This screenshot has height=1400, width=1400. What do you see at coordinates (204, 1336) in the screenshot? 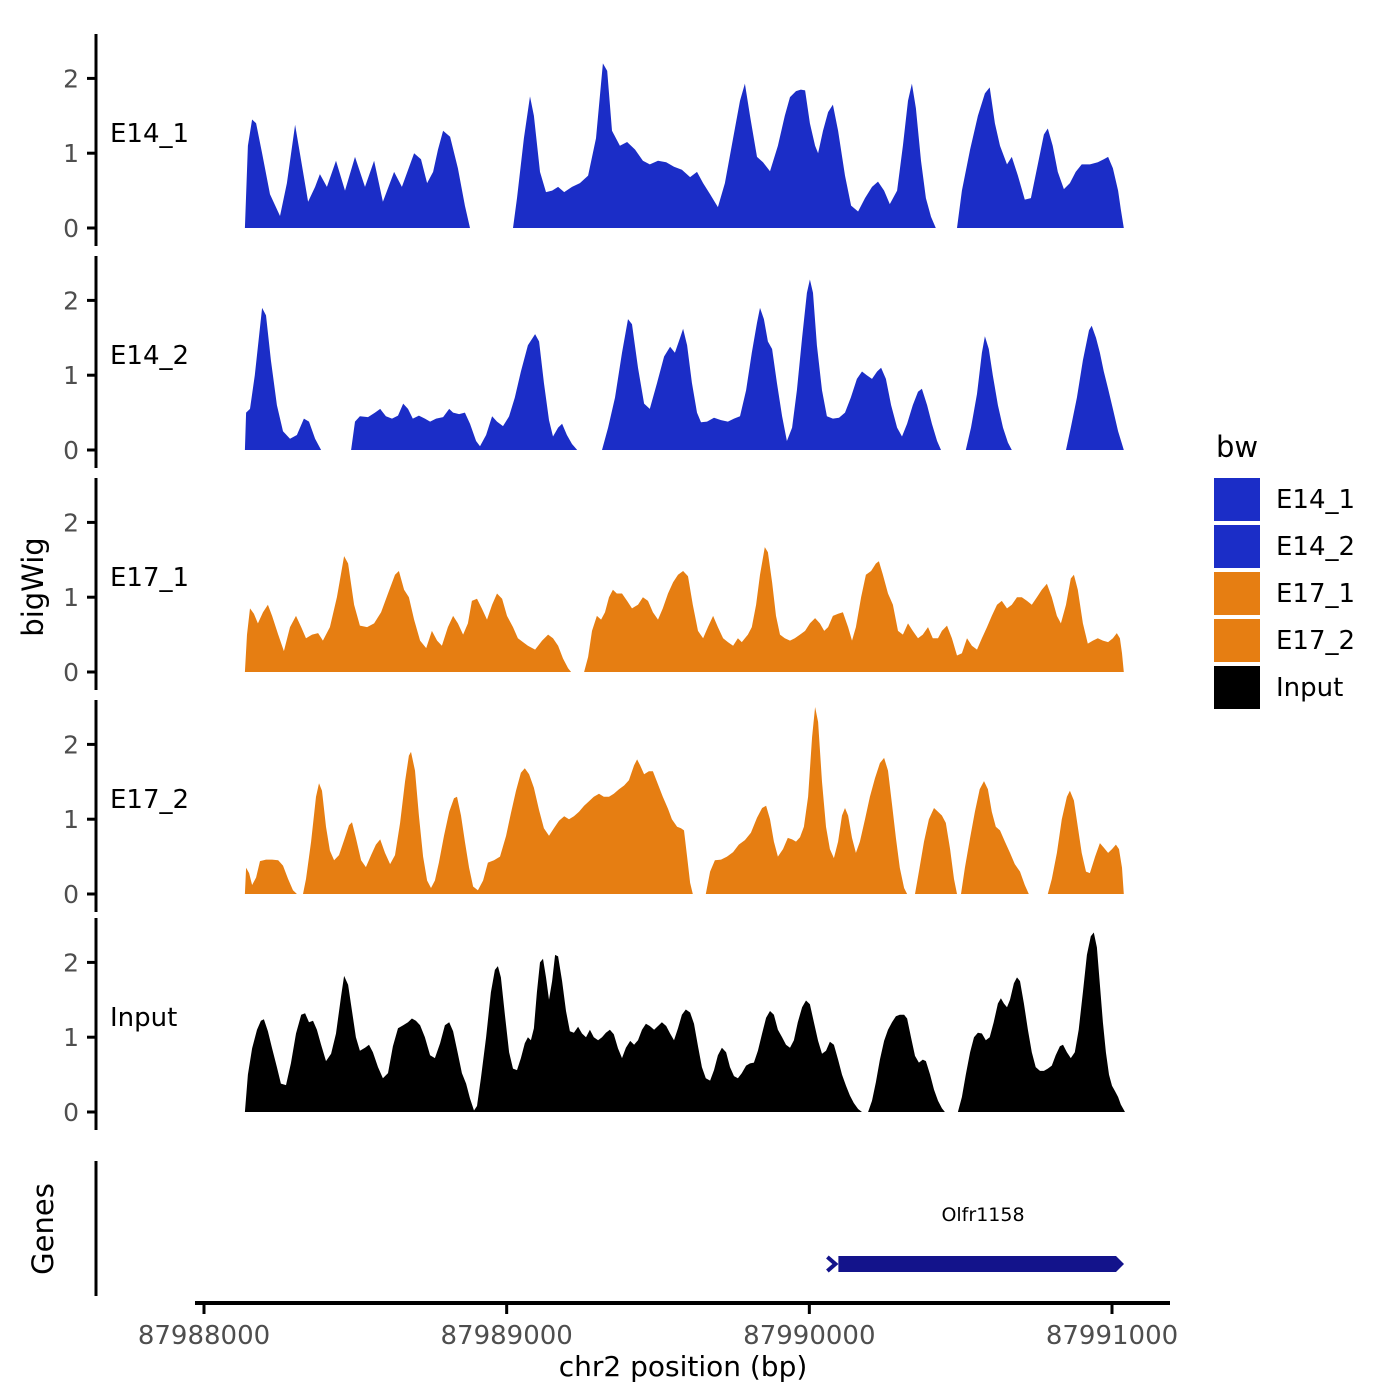
I see `x-tick-label: 87988000` at bounding box center [204, 1336].